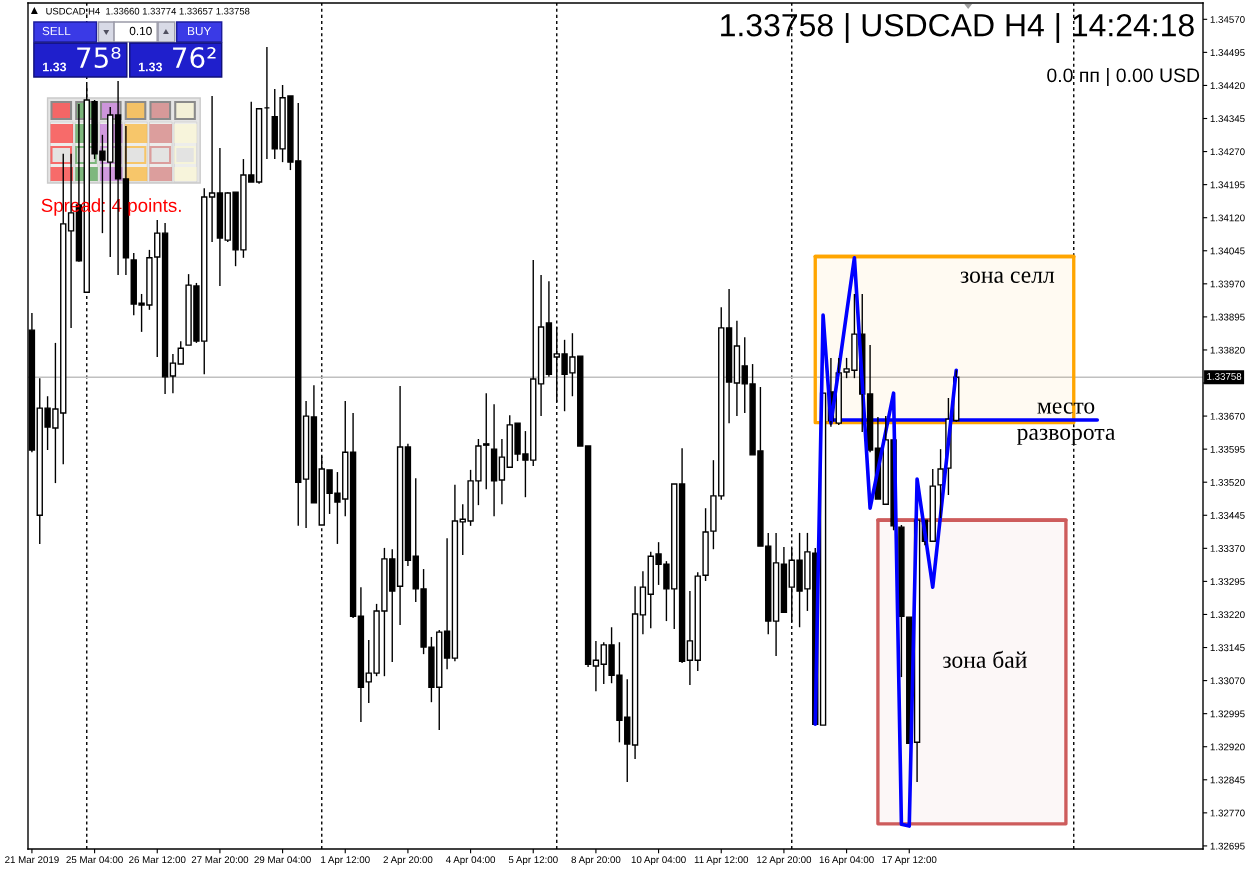 The width and height of the screenshot is (1252, 872). Describe the element at coordinates (1224, 376) in the screenshot. I see `ref-line-label: 1.33758` at that location.